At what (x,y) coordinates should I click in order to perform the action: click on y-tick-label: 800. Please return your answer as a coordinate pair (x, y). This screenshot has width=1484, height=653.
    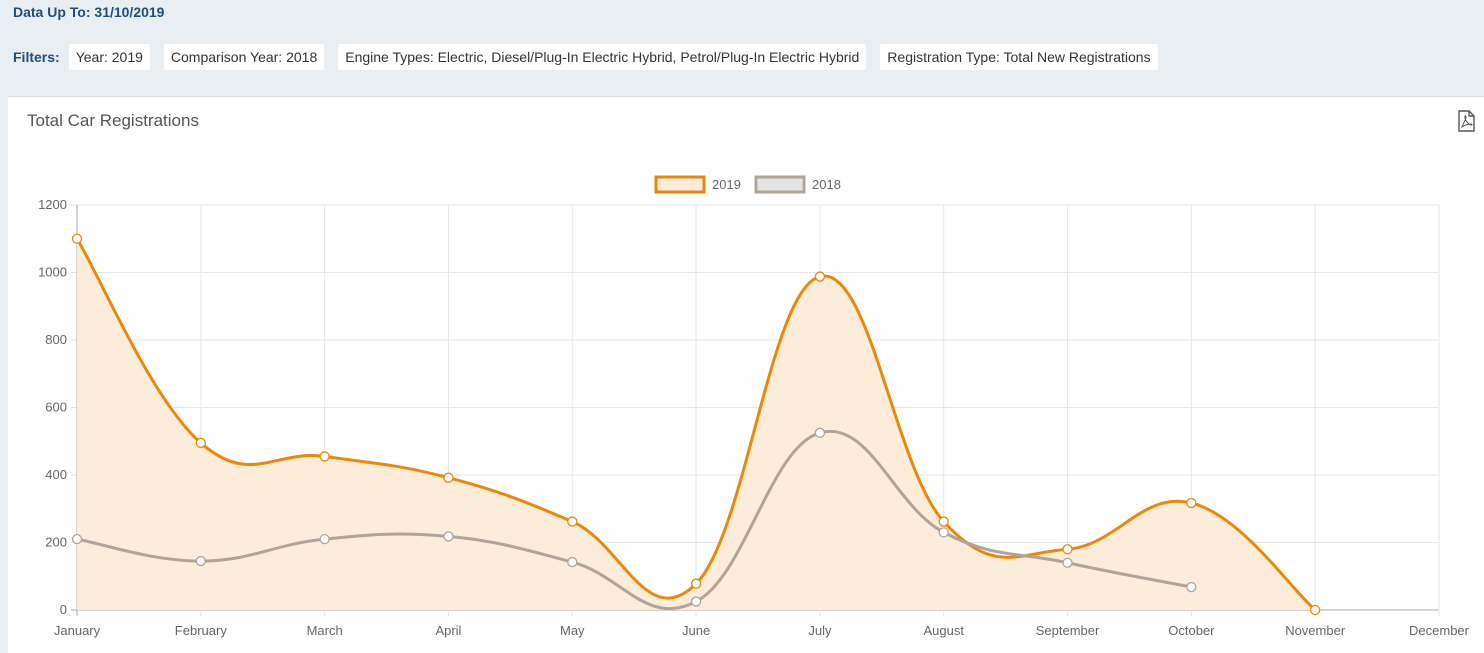
    Looking at the image, I should click on (56, 339).